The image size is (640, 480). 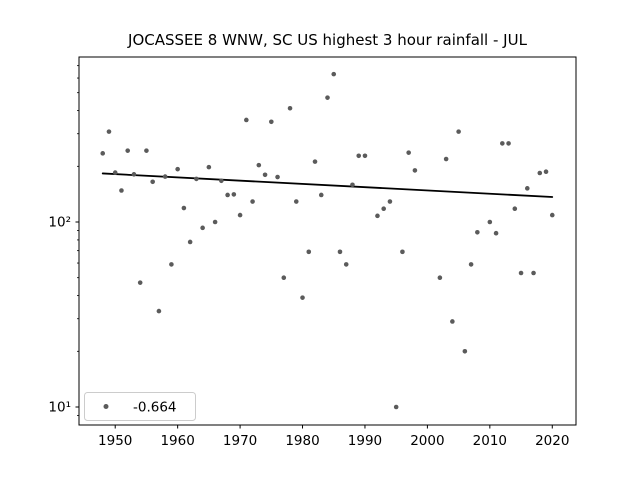 I want to click on x-axis-tick-label: 2020, so click(x=552, y=441).